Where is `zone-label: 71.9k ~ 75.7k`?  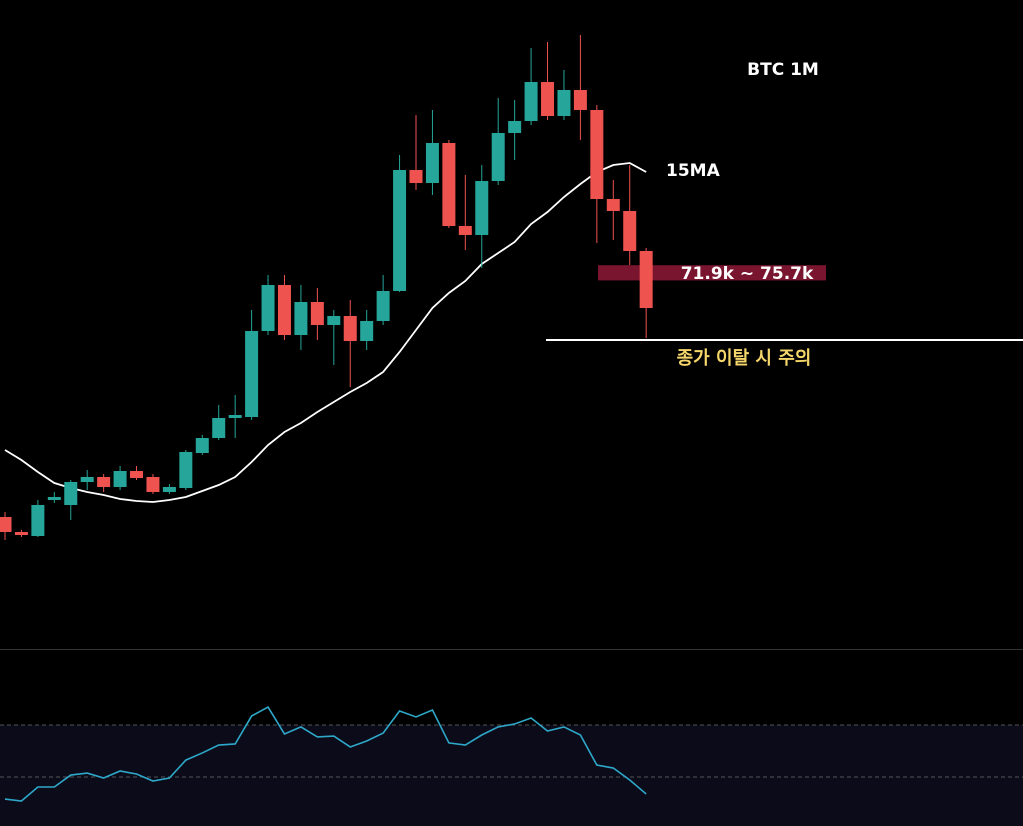
zone-label: 71.9k ~ 75.7k is located at coordinates (747, 274).